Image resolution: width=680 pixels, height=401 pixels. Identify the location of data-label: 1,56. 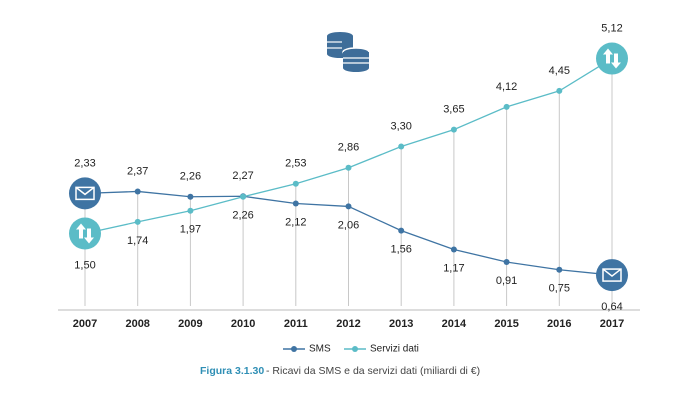
(400, 250).